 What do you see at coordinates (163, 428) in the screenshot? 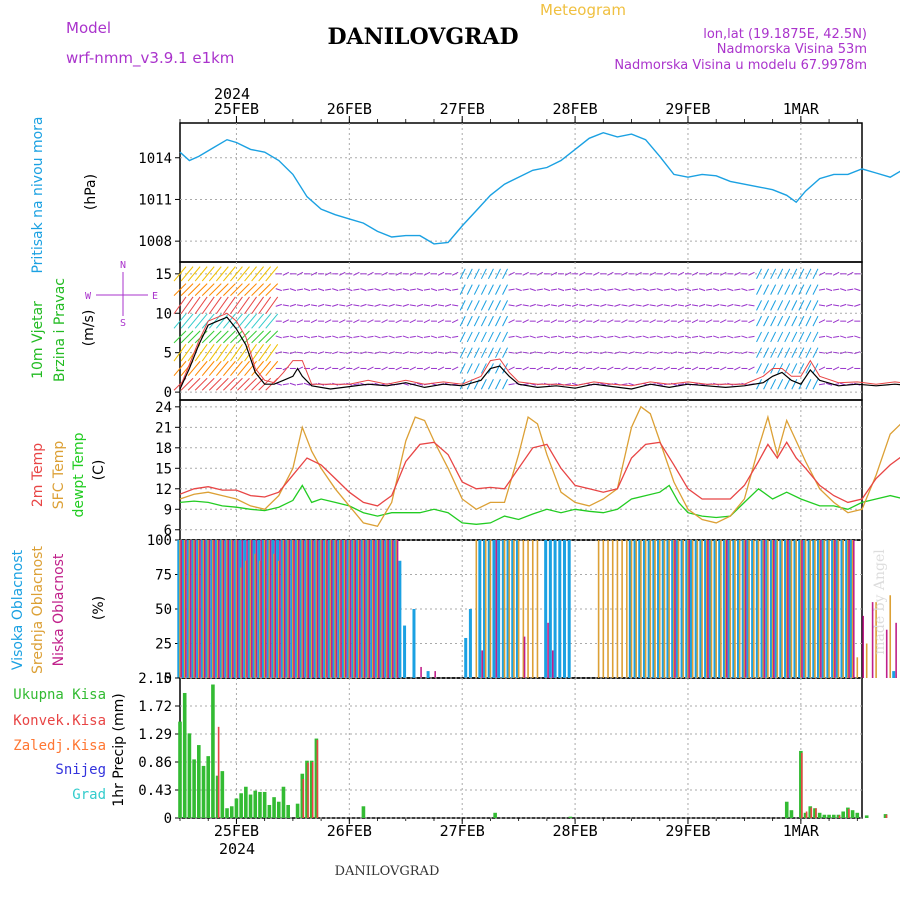
I see `y-tick-label: 21` at bounding box center [163, 428].